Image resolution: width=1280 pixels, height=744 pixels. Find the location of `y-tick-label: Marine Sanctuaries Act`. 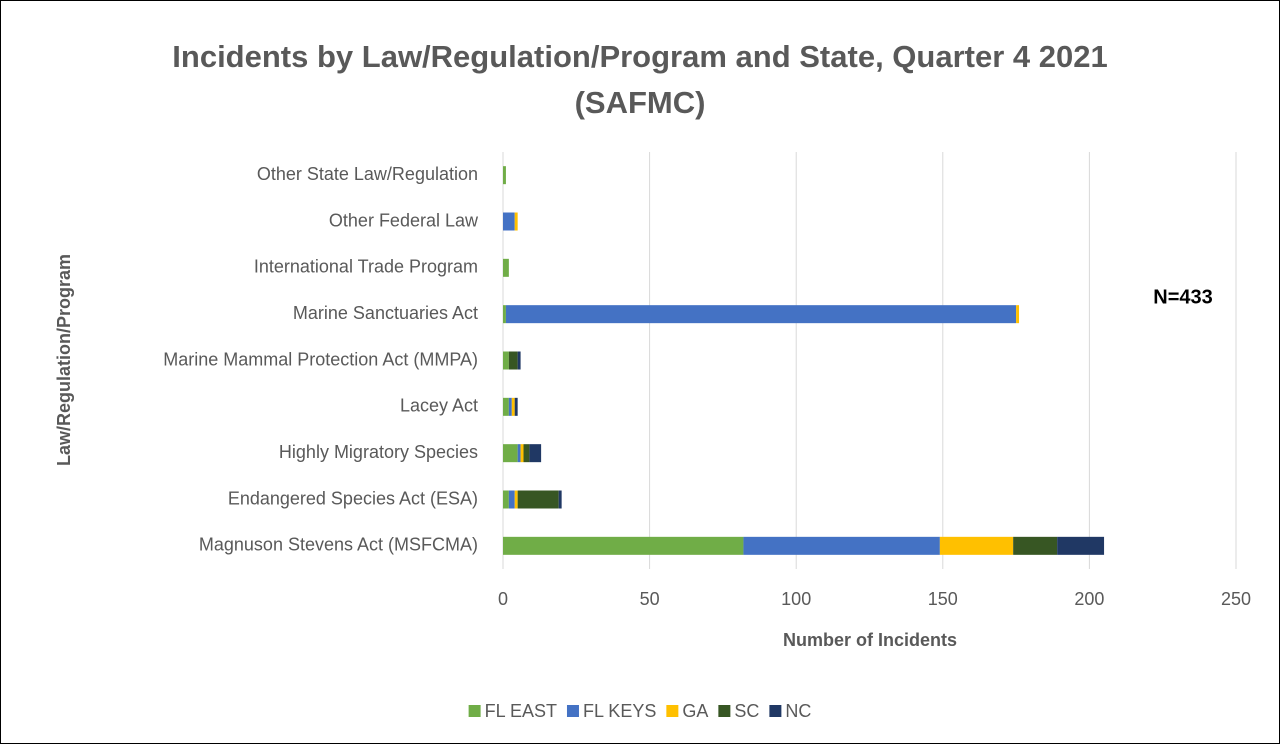

y-tick-label: Marine Sanctuaries Act is located at coordinates (385, 313).